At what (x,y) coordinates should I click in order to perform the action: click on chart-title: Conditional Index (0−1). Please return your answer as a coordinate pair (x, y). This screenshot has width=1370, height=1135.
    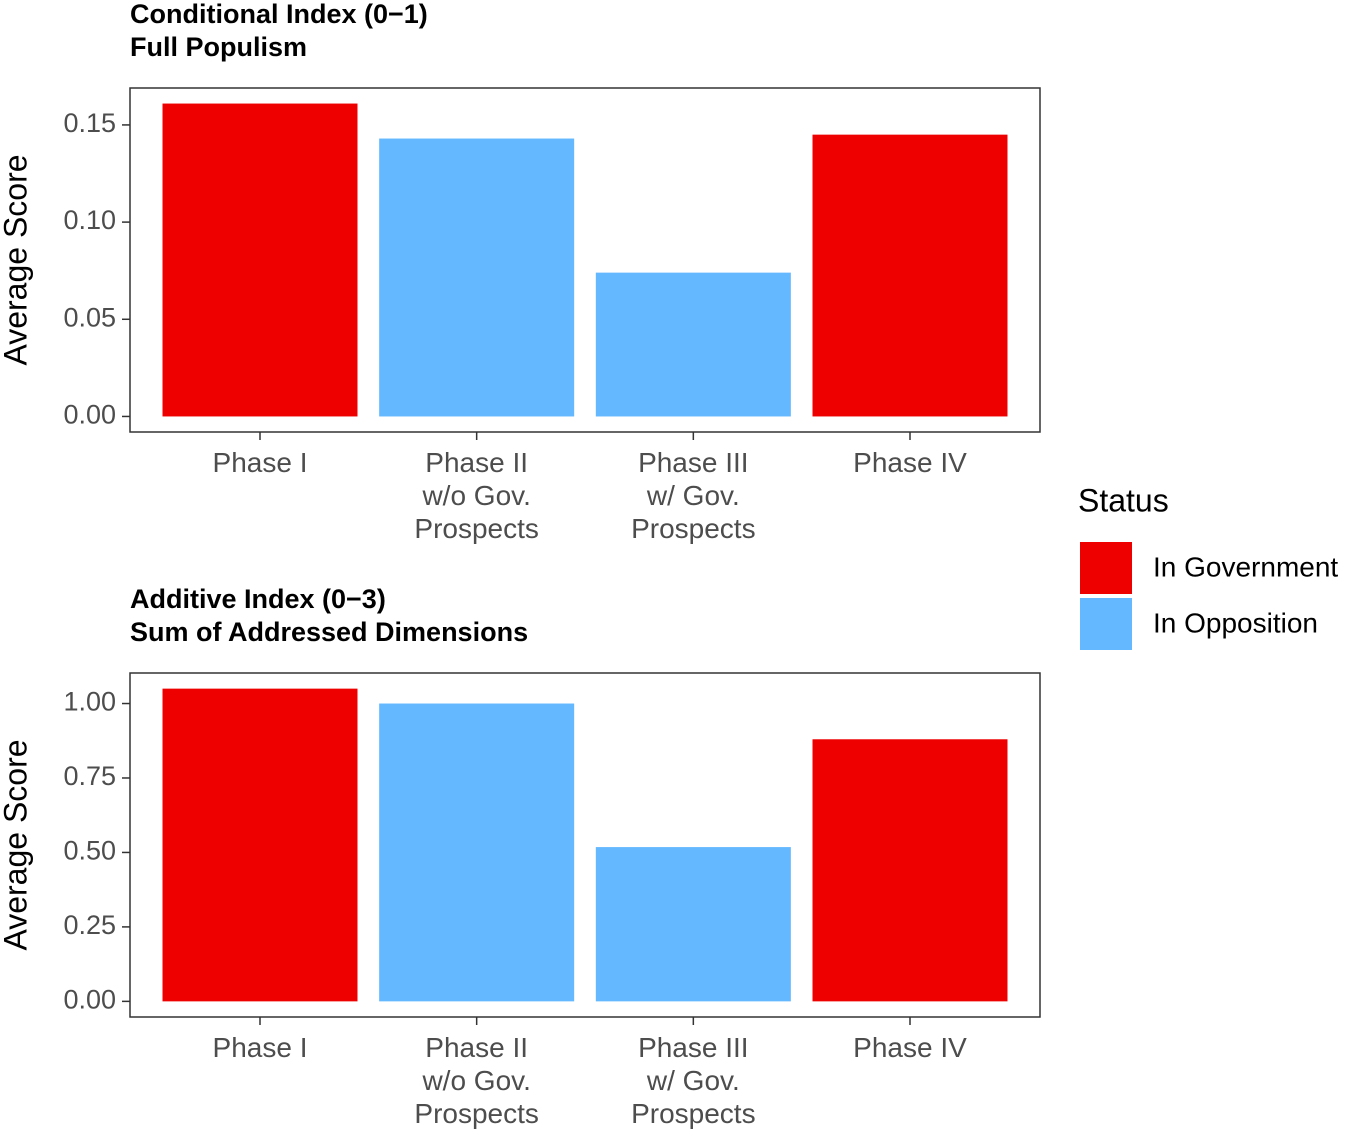
    Looking at the image, I should click on (279, 14).